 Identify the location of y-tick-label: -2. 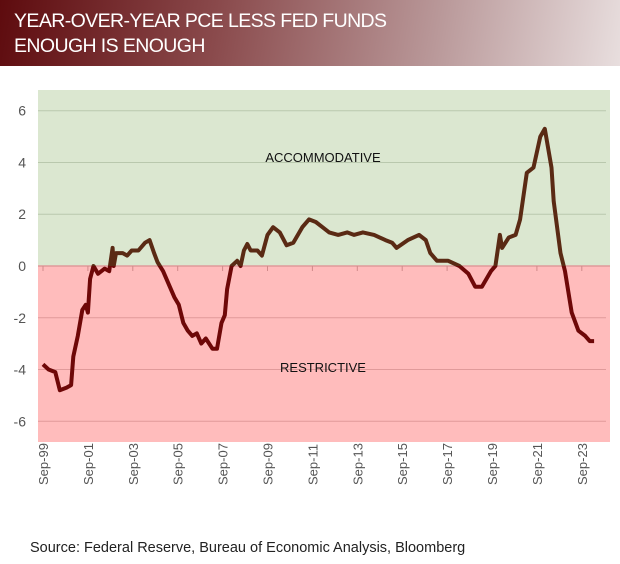
(20, 318).